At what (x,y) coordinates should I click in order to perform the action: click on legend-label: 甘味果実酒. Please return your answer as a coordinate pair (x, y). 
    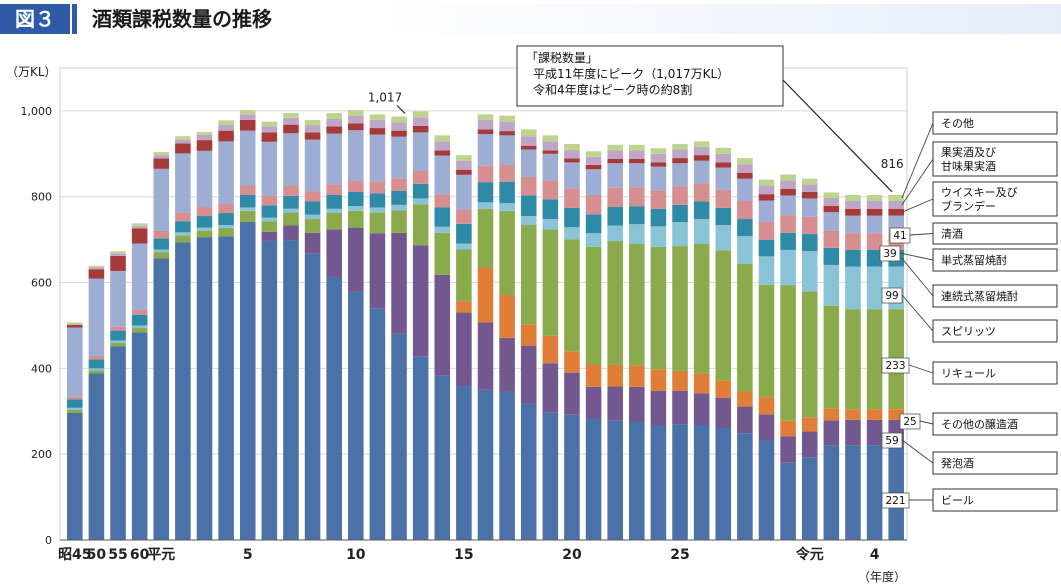
    Looking at the image, I should click on (968, 166).